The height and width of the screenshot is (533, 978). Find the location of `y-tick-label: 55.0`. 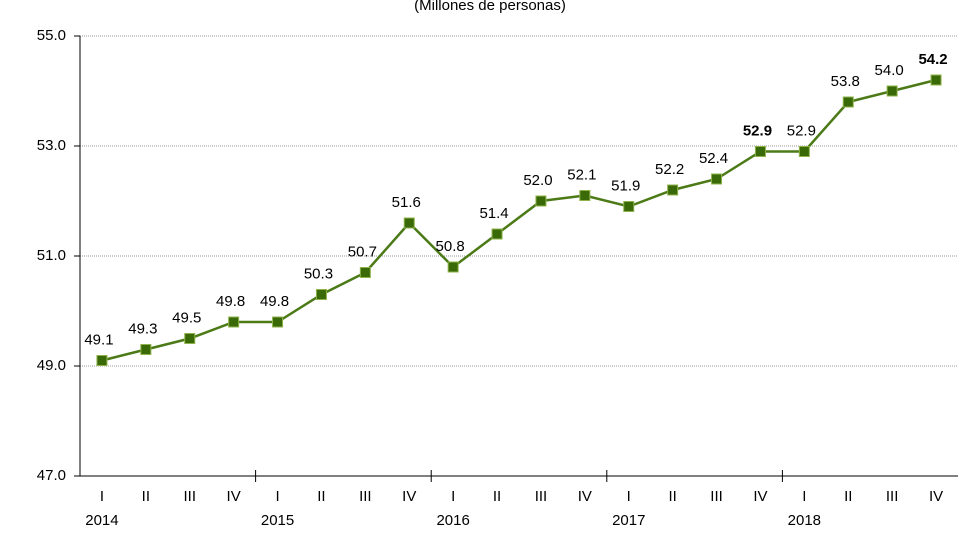

y-tick-label: 55.0 is located at coordinates (51, 35).